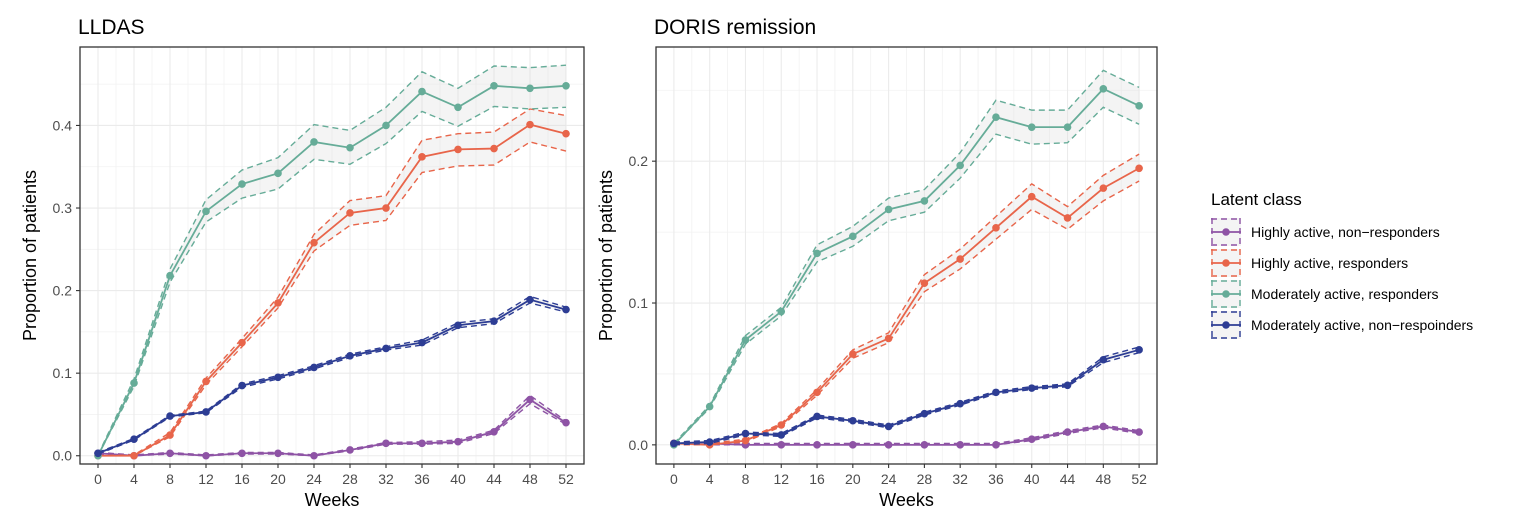 This screenshot has height=516, width=1519. I want to click on x-tick-label: 12, so click(781, 479).